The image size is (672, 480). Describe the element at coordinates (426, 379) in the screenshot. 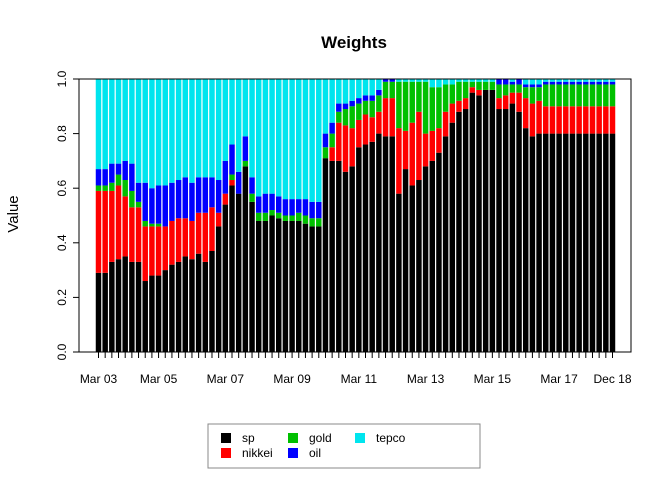

I see `x-tick-label: Mar 13` at that location.